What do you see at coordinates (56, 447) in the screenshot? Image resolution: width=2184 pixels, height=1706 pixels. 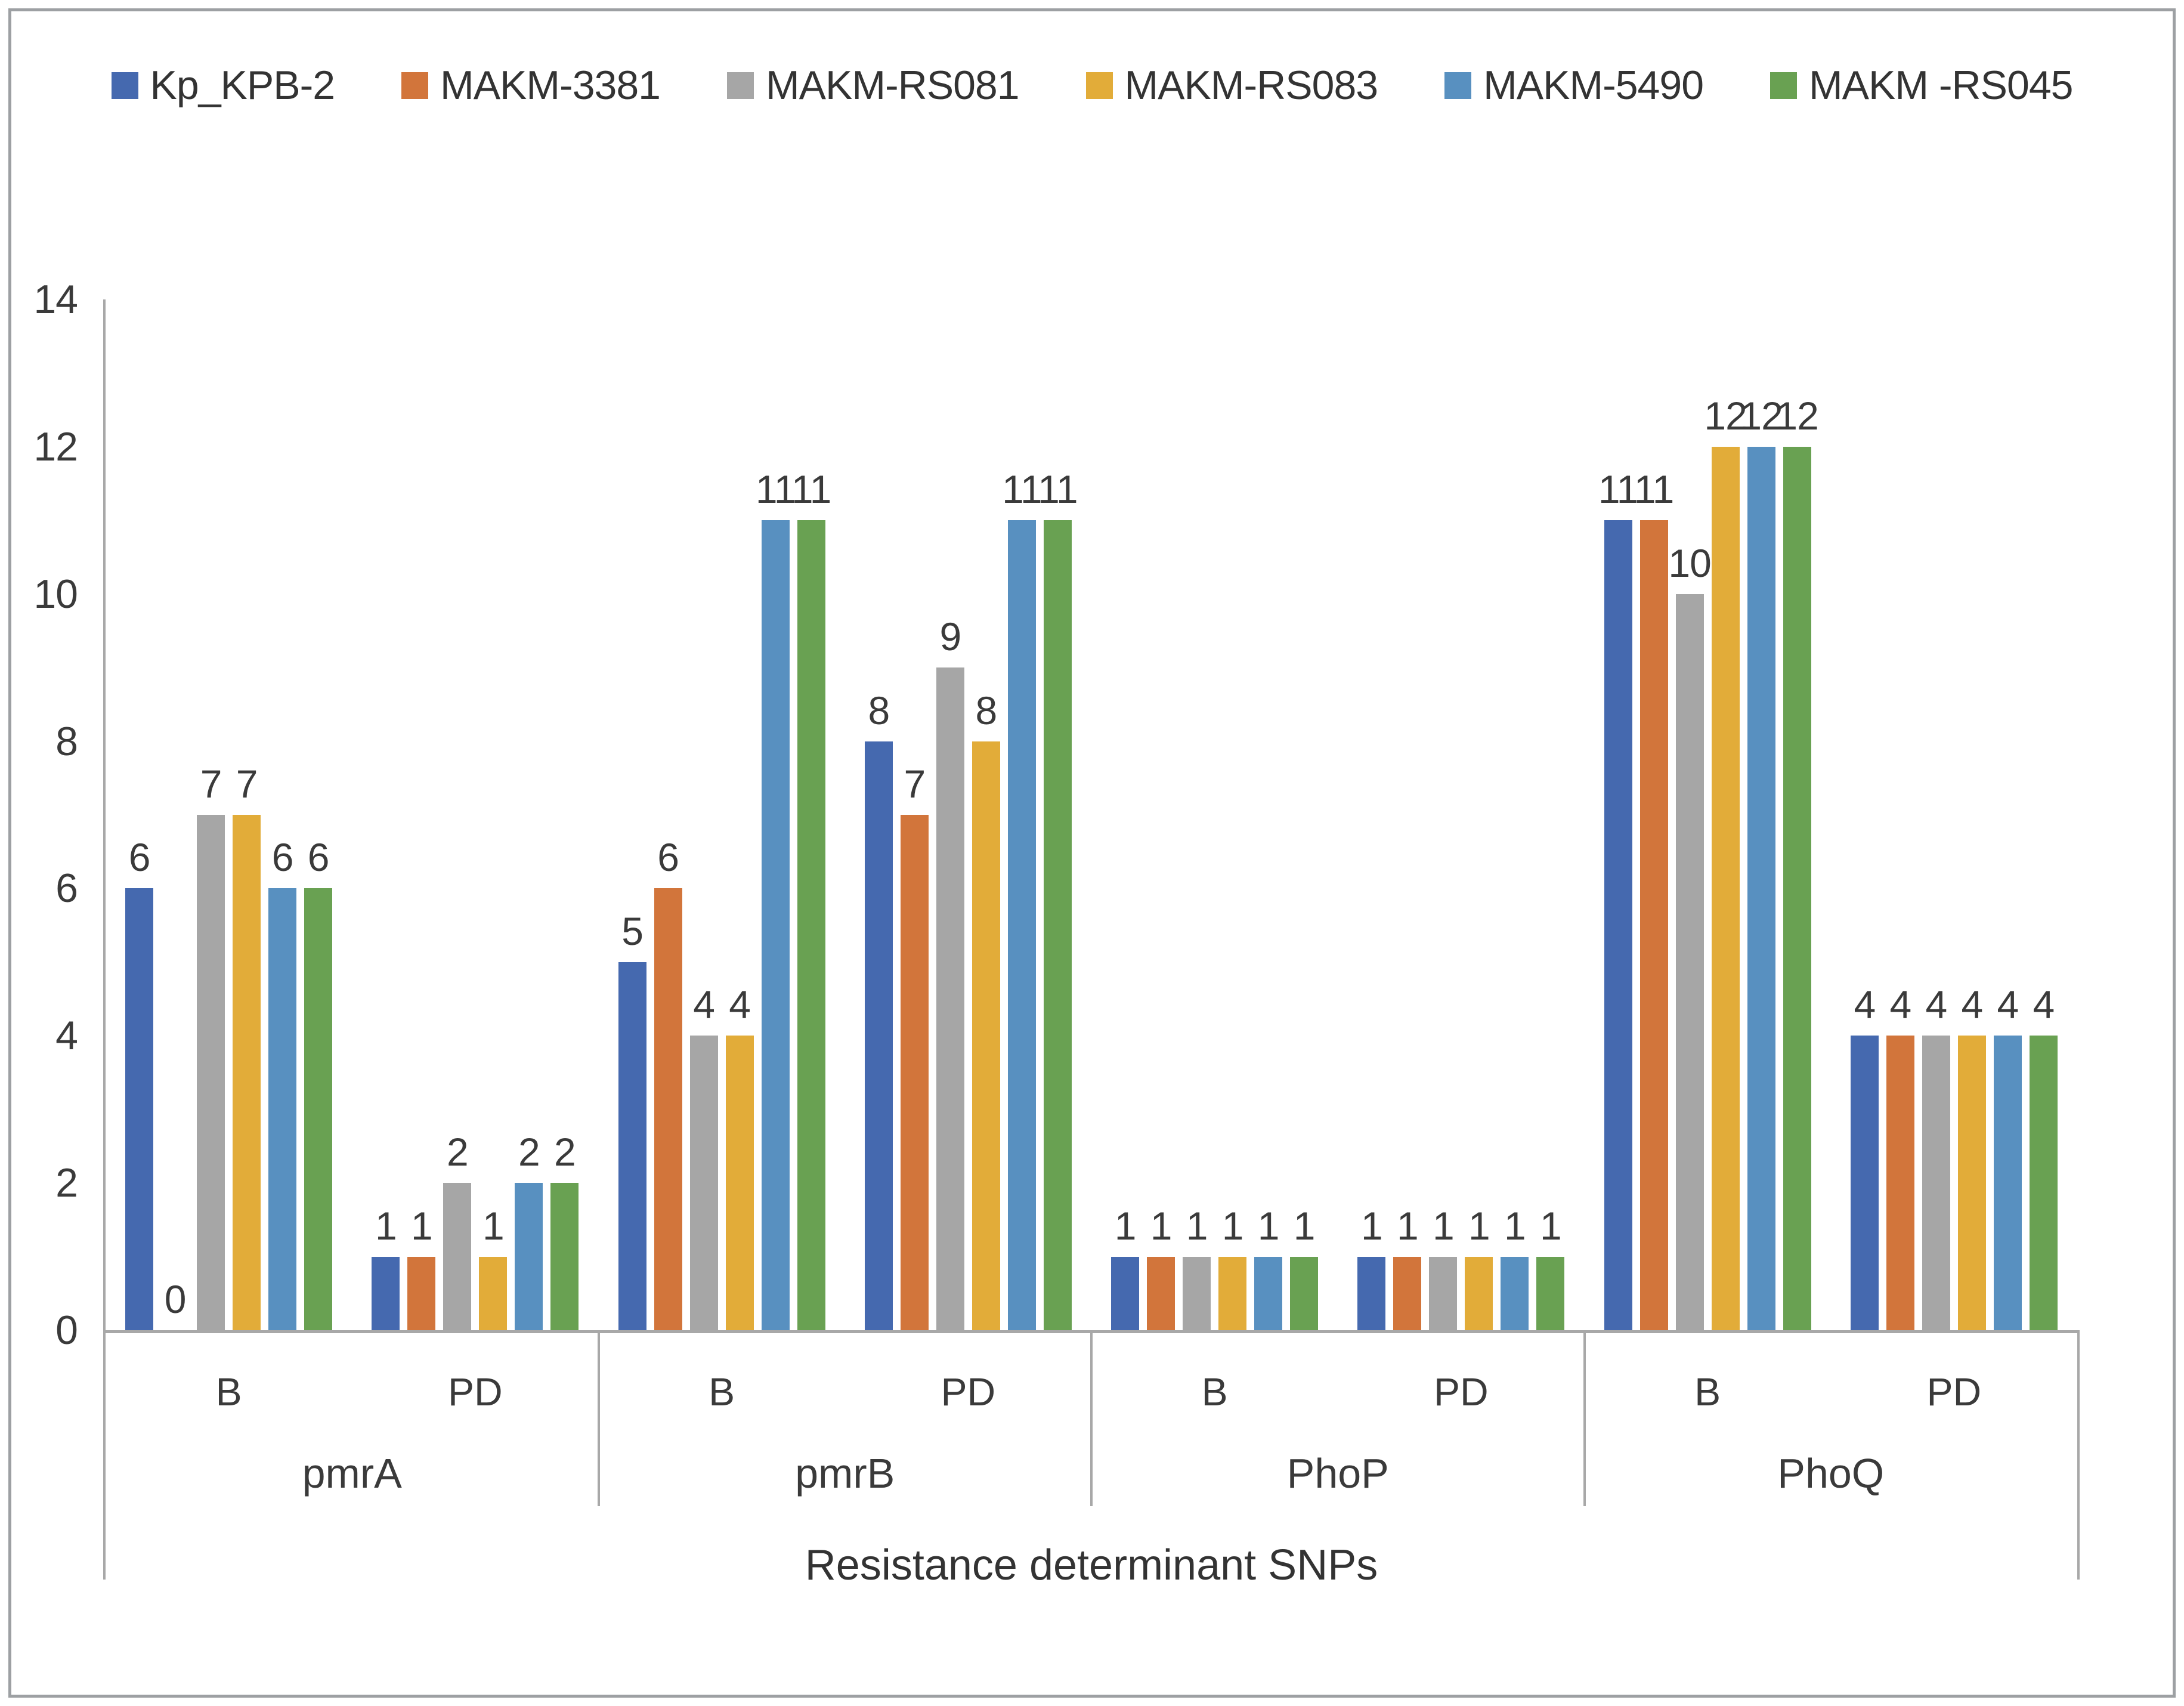 I see `y-axis-tick-label: 12` at bounding box center [56, 447].